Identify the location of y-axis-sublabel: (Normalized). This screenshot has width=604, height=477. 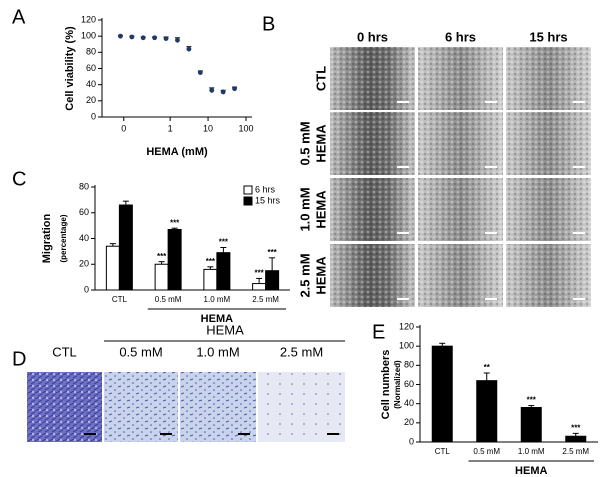
(397, 384).